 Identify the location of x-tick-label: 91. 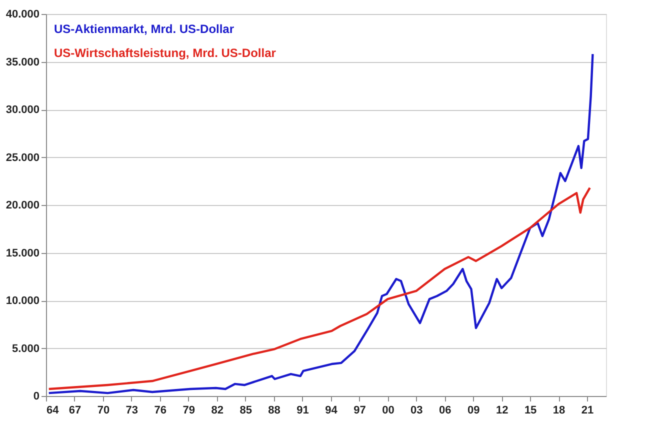
(302, 410).